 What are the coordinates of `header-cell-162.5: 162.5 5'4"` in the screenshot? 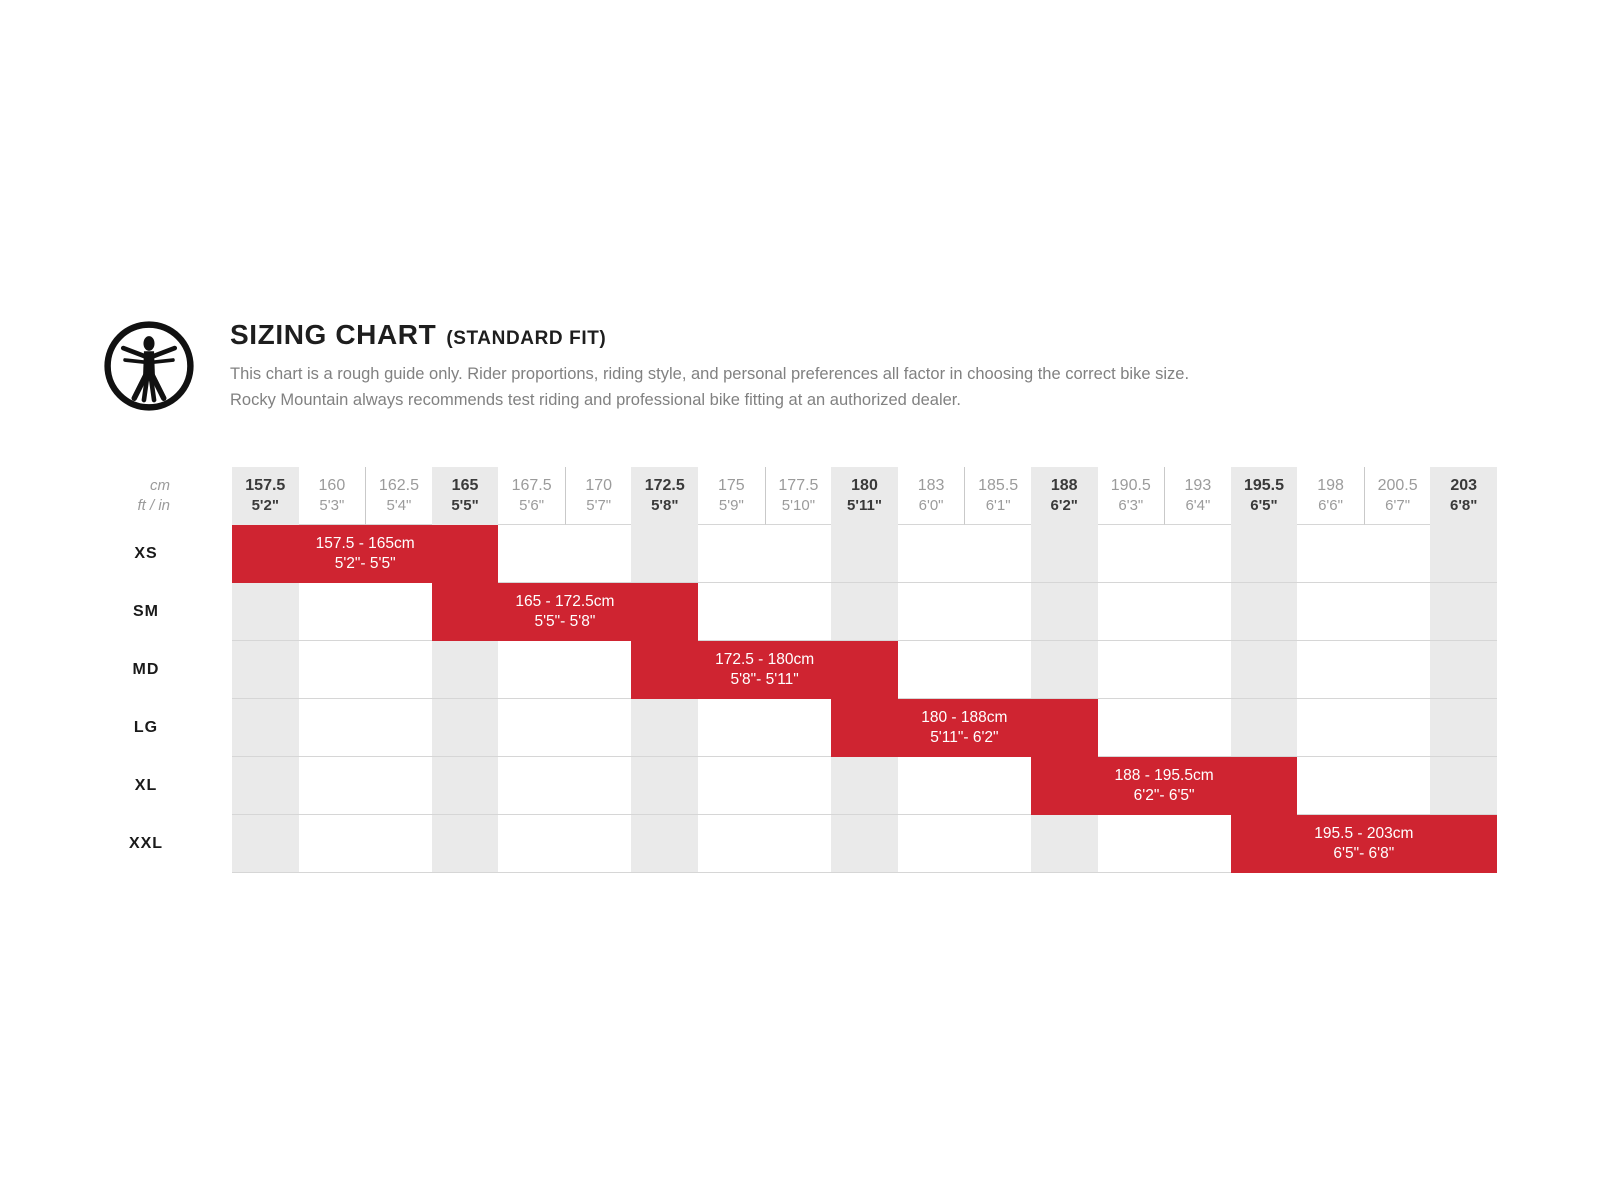 It's located at (398, 496).